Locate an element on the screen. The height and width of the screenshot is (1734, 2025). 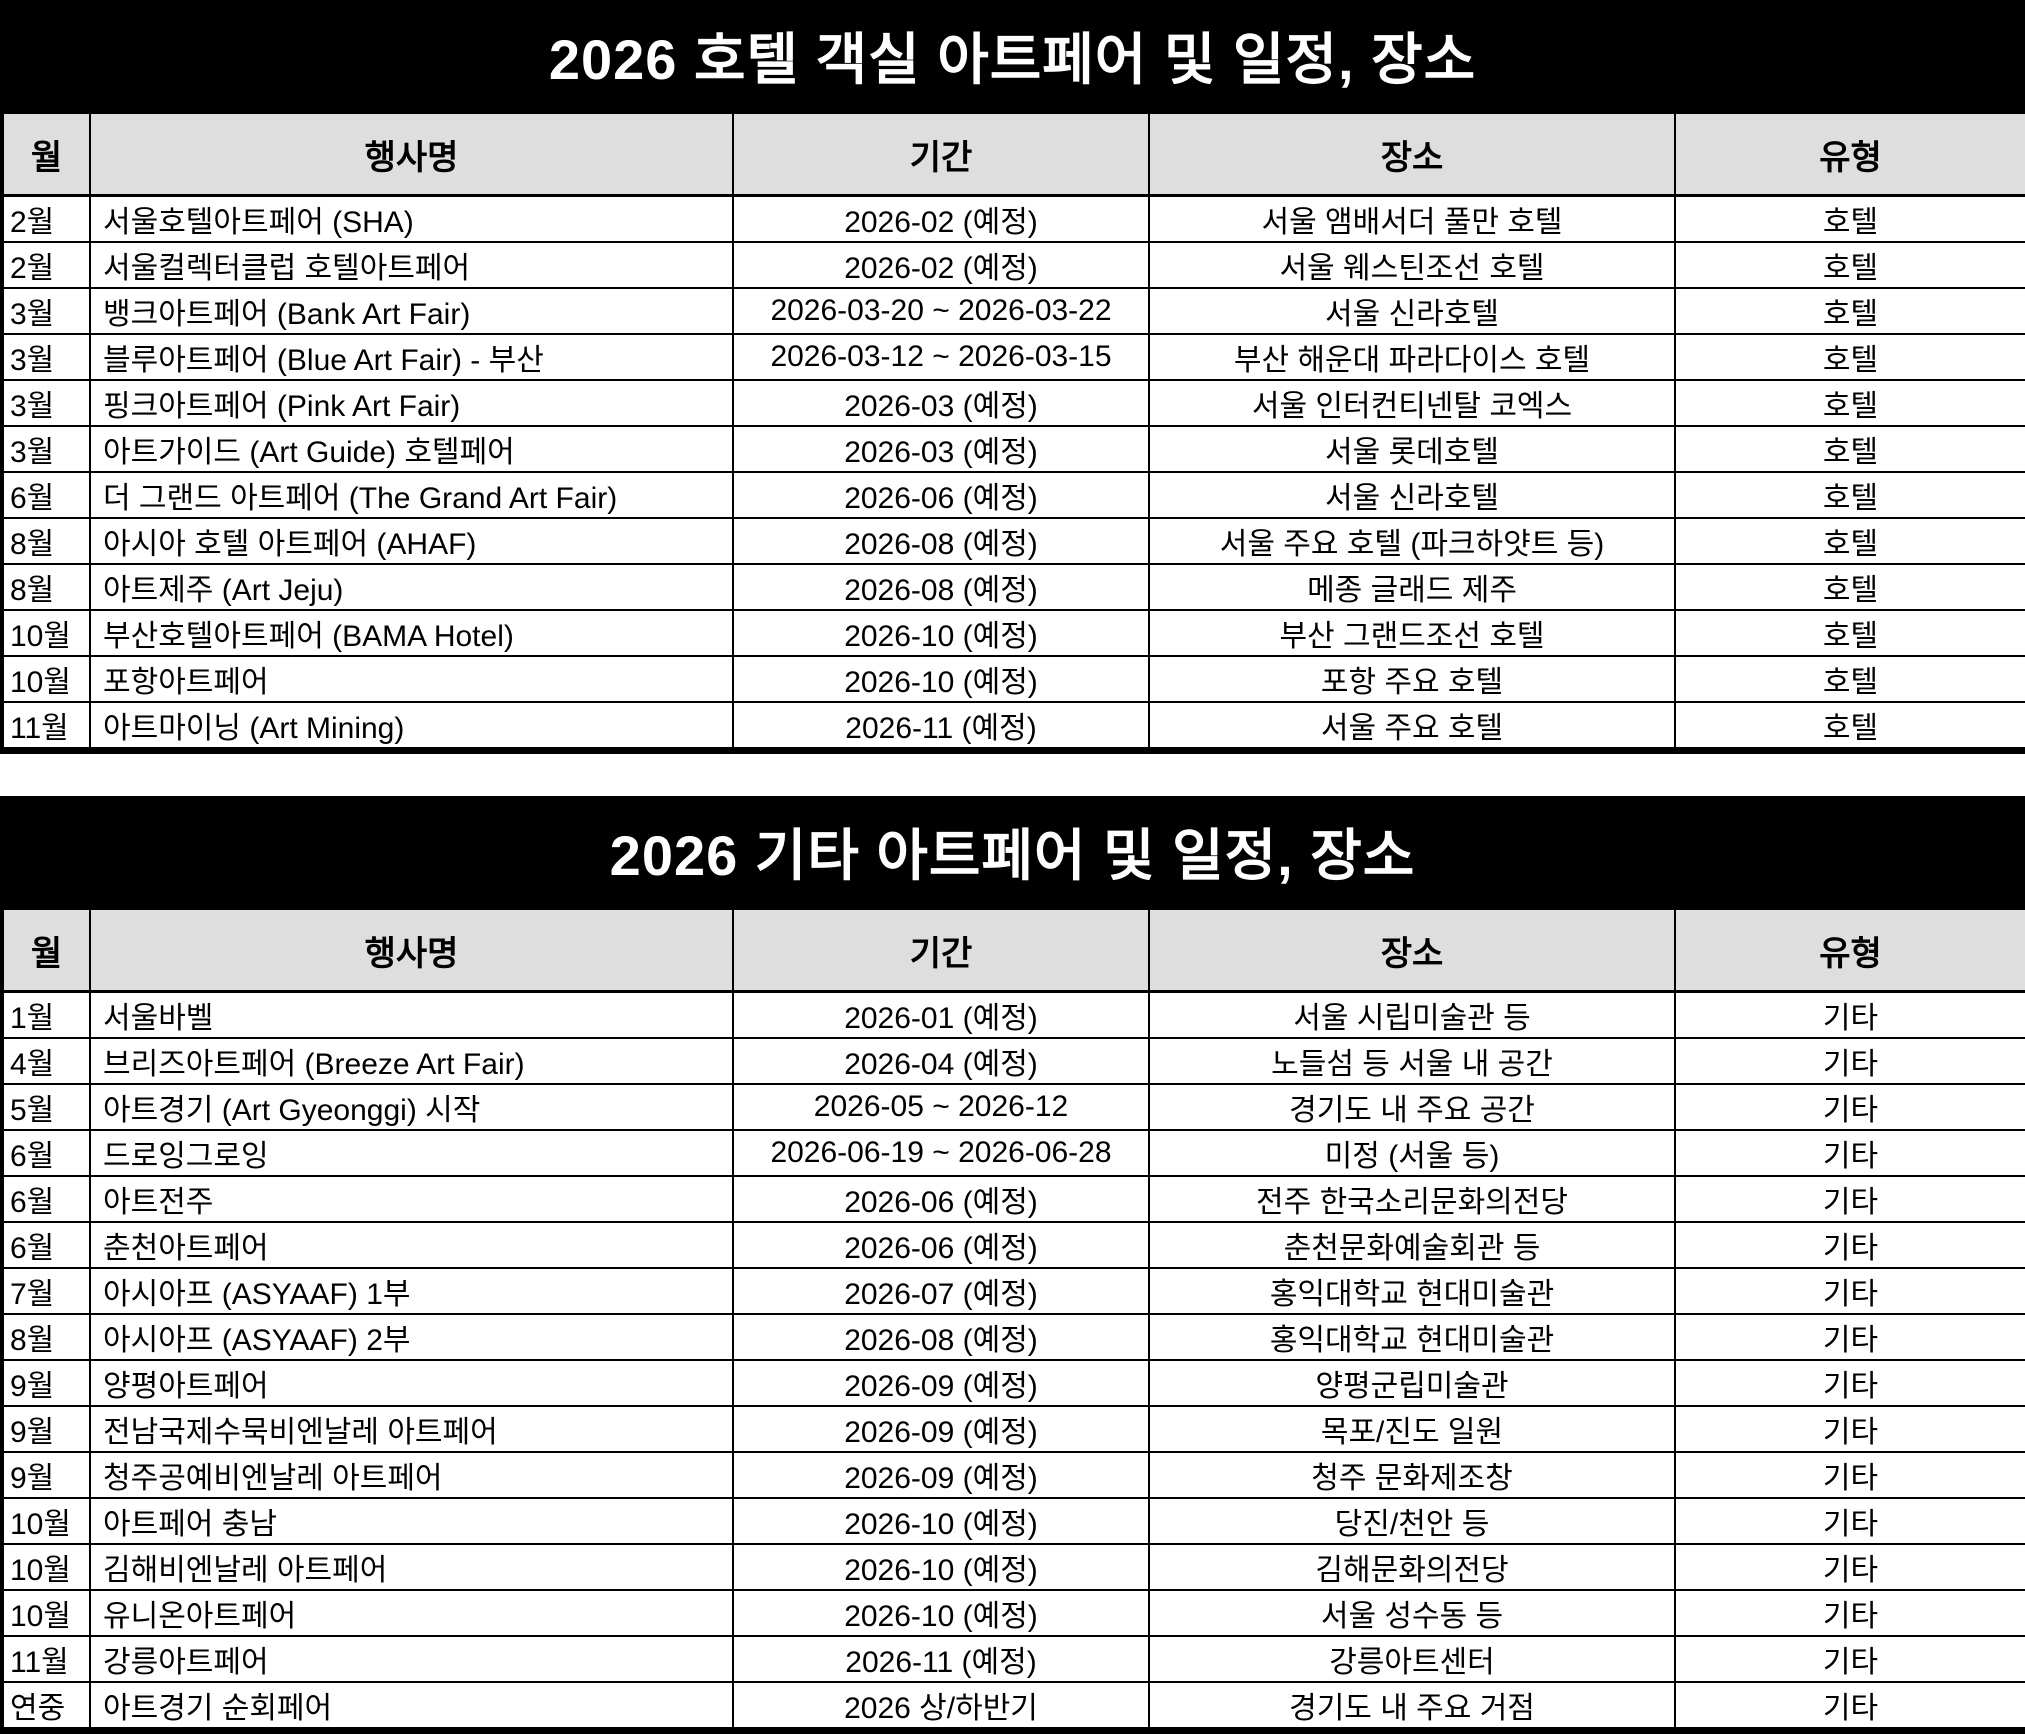
cell-period: 2026-05 ~ 2026-12 is located at coordinates (941, 1107).